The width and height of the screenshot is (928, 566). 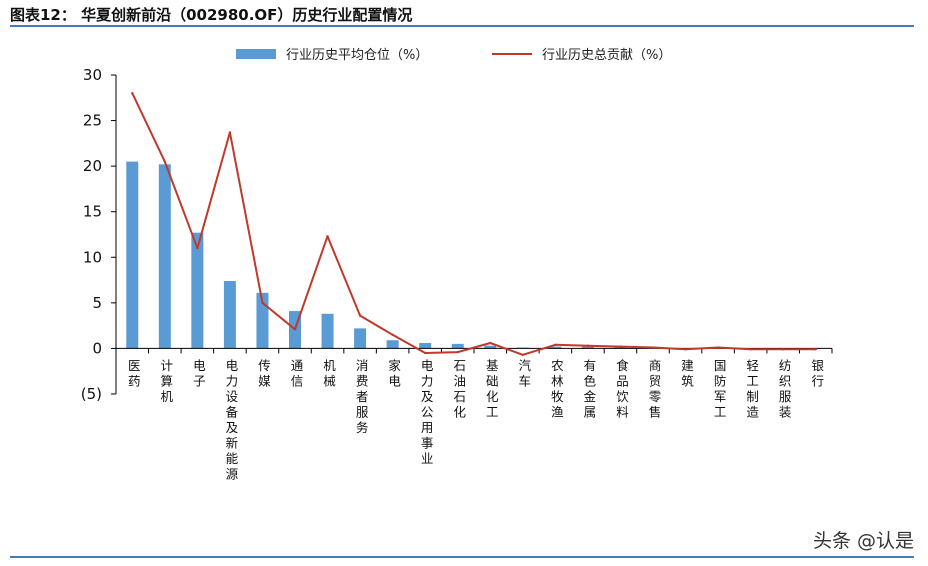 What do you see at coordinates (167, 381) in the screenshot?
I see `x-tick-label: 计算机` at bounding box center [167, 381].